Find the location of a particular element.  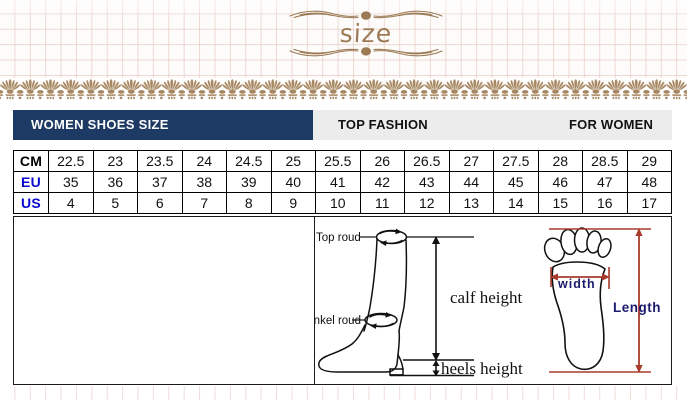

row-label-eu: EU is located at coordinates (31, 182).